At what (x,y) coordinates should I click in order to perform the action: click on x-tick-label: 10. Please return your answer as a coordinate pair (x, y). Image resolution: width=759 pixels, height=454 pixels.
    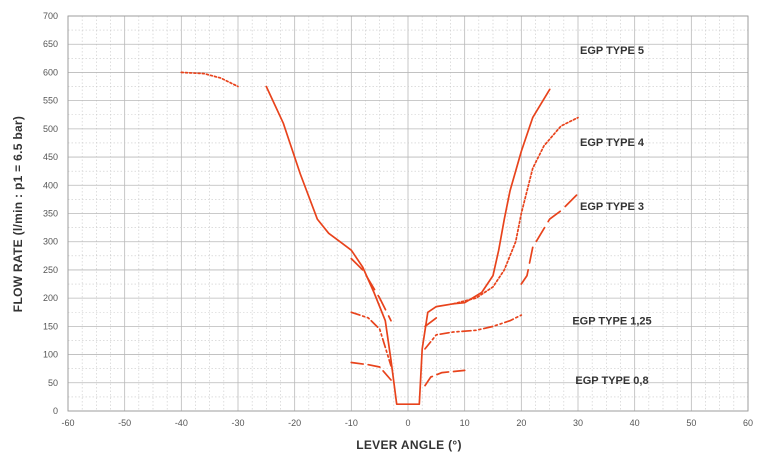
    Looking at the image, I should click on (465, 423).